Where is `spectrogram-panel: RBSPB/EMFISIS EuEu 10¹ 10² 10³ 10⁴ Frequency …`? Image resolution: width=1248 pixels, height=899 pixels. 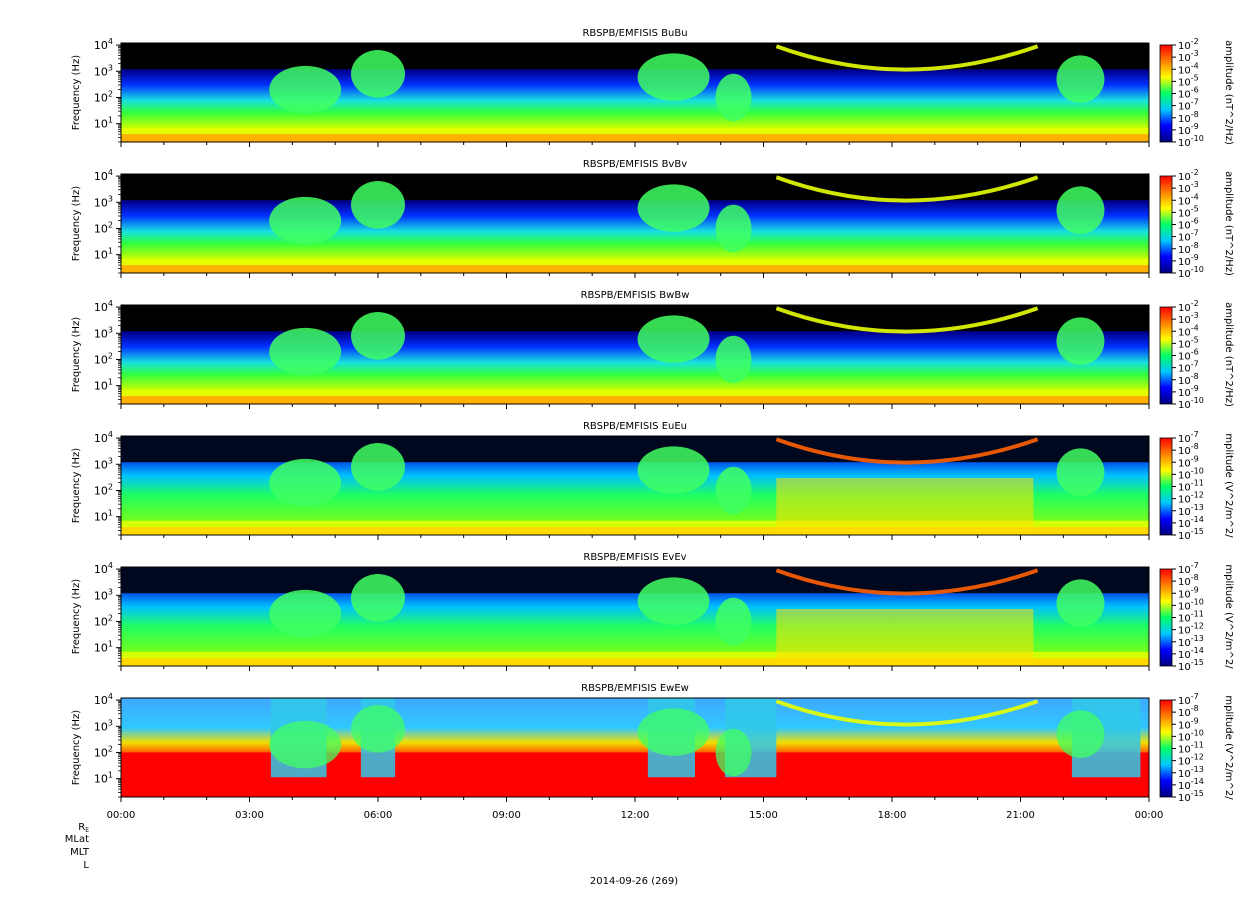 spectrogram-panel: RBSPB/EMFISIS EuEu 10¹ 10² 10³ 10⁴ Frequency … is located at coordinates (652, 481).